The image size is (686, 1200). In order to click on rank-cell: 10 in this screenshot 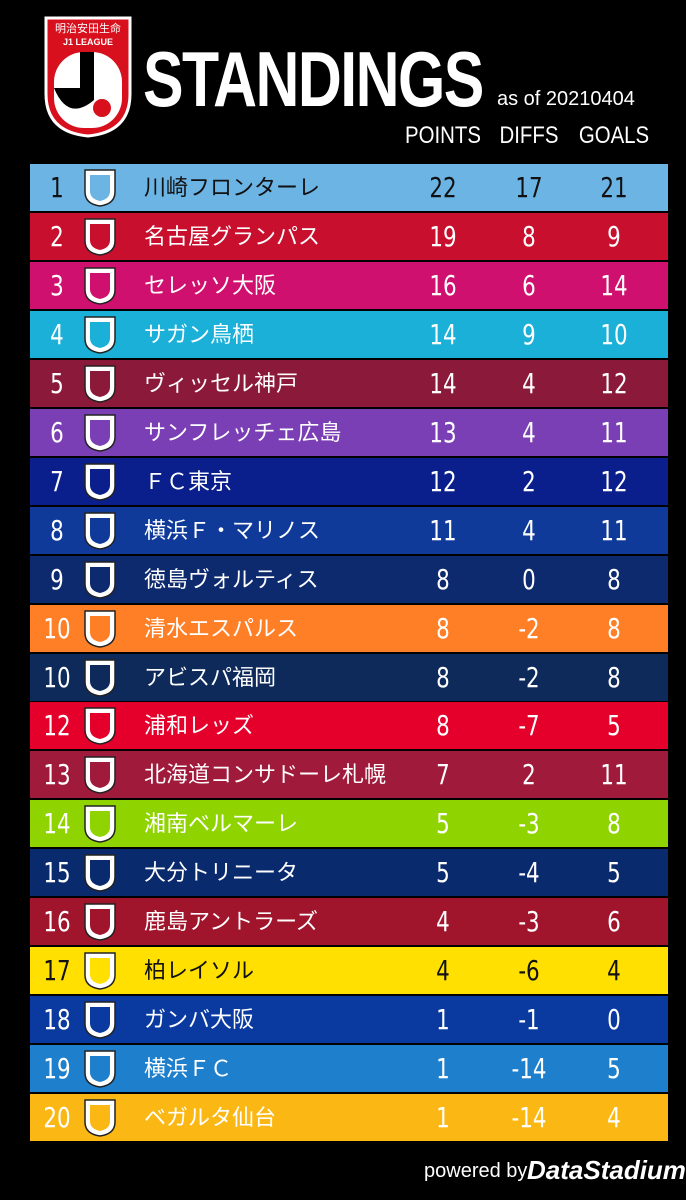, I will do `click(57, 677)`.